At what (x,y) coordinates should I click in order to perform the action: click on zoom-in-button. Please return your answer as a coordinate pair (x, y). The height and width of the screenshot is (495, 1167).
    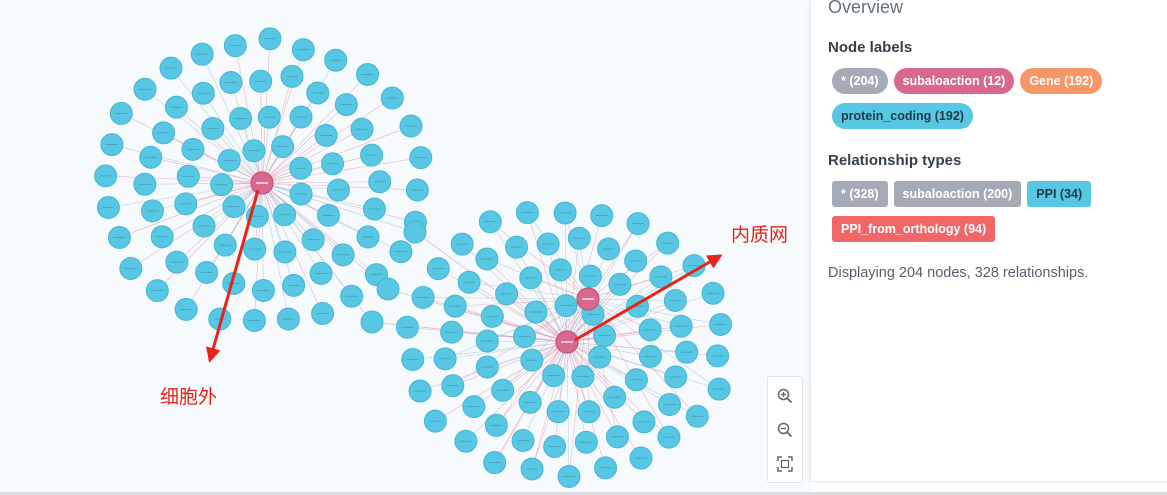
    Looking at the image, I should click on (785, 396).